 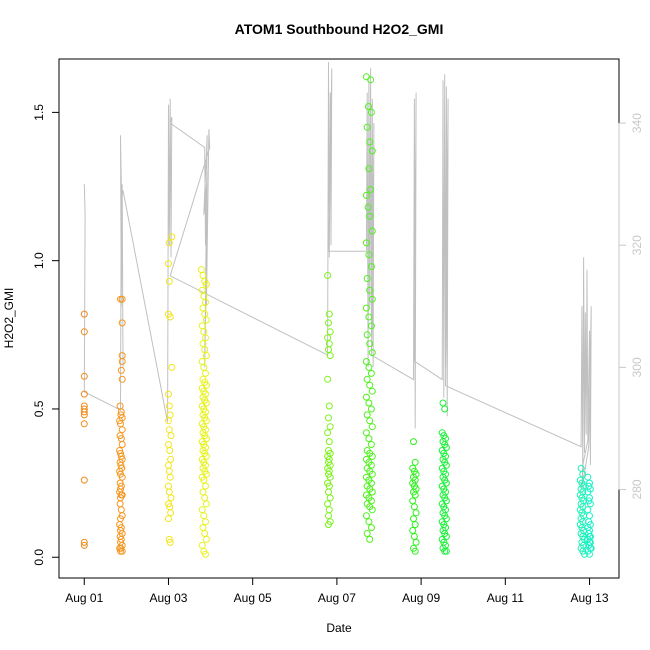 I want to click on y2-tick-label: 280, so click(x=637, y=489).